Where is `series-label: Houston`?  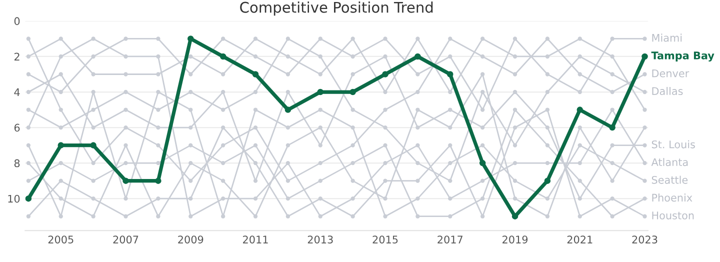 series-label: Houston is located at coordinates (673, 216).